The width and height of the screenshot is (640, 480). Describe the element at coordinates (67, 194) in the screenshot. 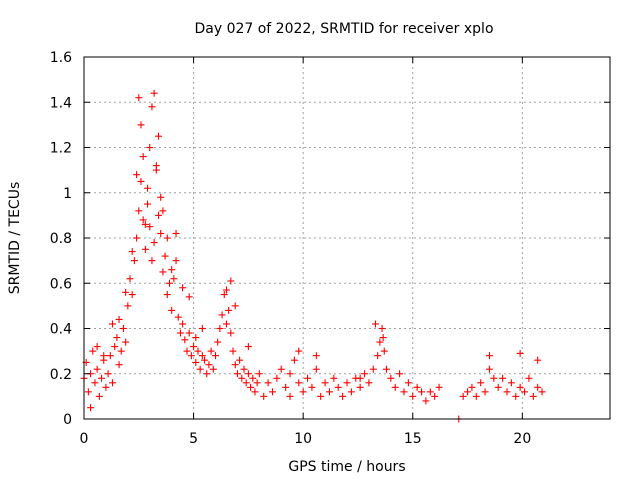

I see `y-tick-label: 1` at that location.